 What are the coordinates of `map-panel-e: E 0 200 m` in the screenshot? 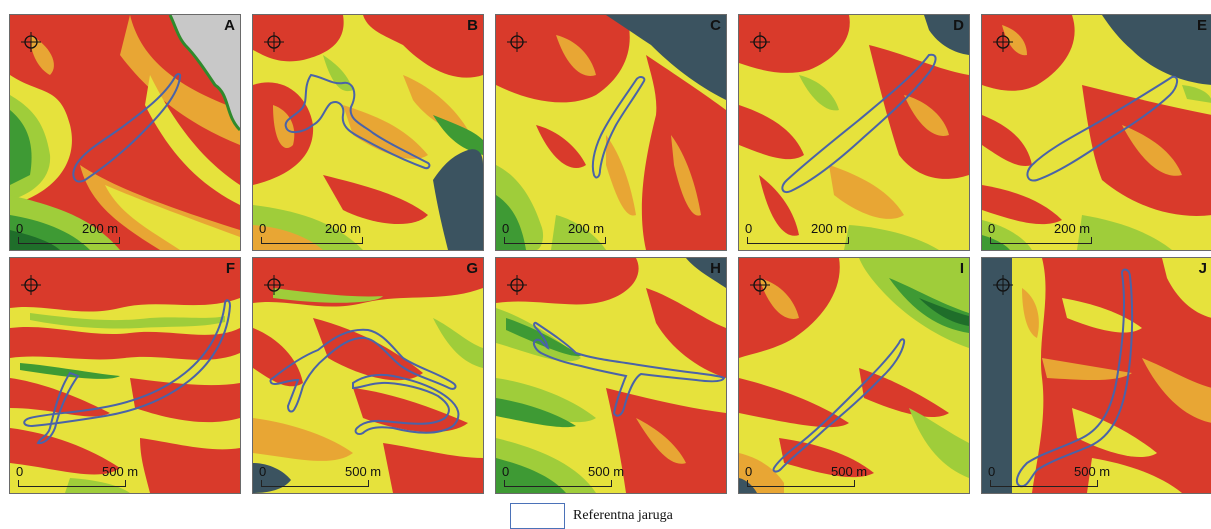 It's located at (1096, 132).